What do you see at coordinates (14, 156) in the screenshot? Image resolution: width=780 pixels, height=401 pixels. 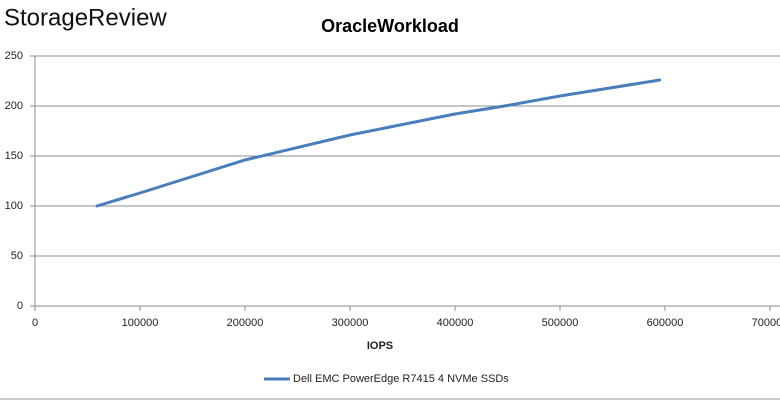 I see `y-tick-label: 150` at bounding box center [14, 156].